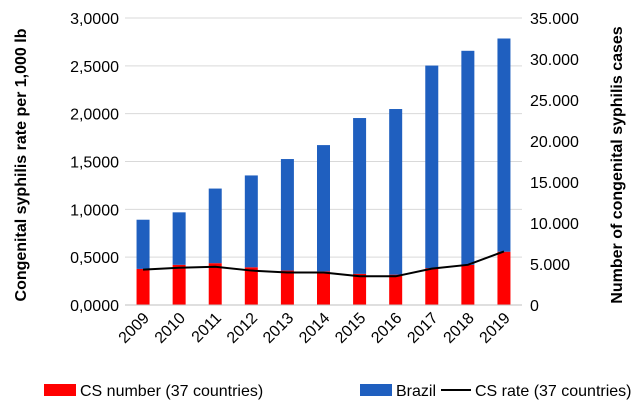  I want to click on rate-line, so click(323, 264).